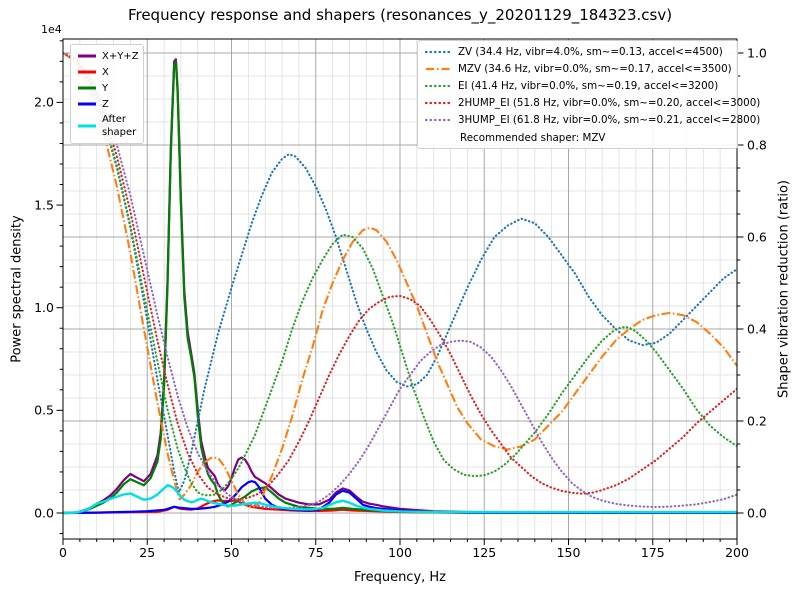 Image resolution: width=800 pixels, height=600 pixels. What do you see at coordinates (44, 204) in the screenshot?
I see `y-left-tick-label: 1.5` at bounding box center [44, 204].